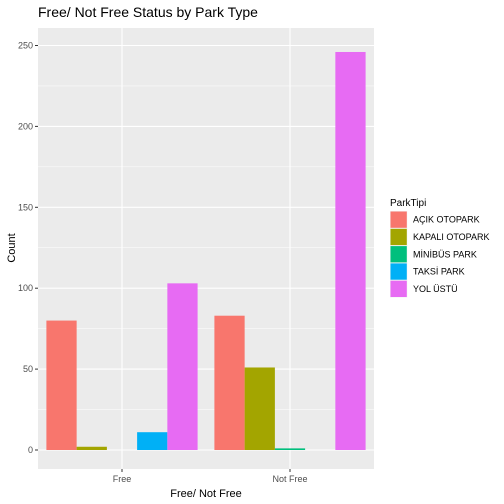  I want to click on y-tick-label: 150, so click(25, 207).